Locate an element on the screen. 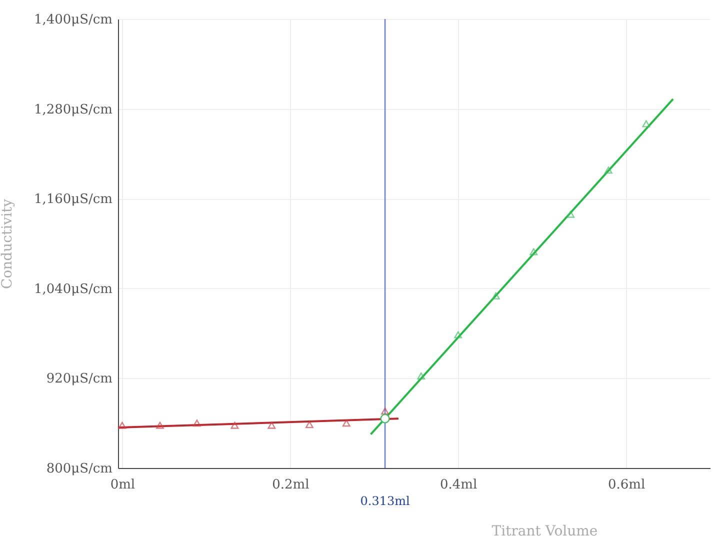  y-tick-label: 920μS/cm is located at coordinates (79, 379).